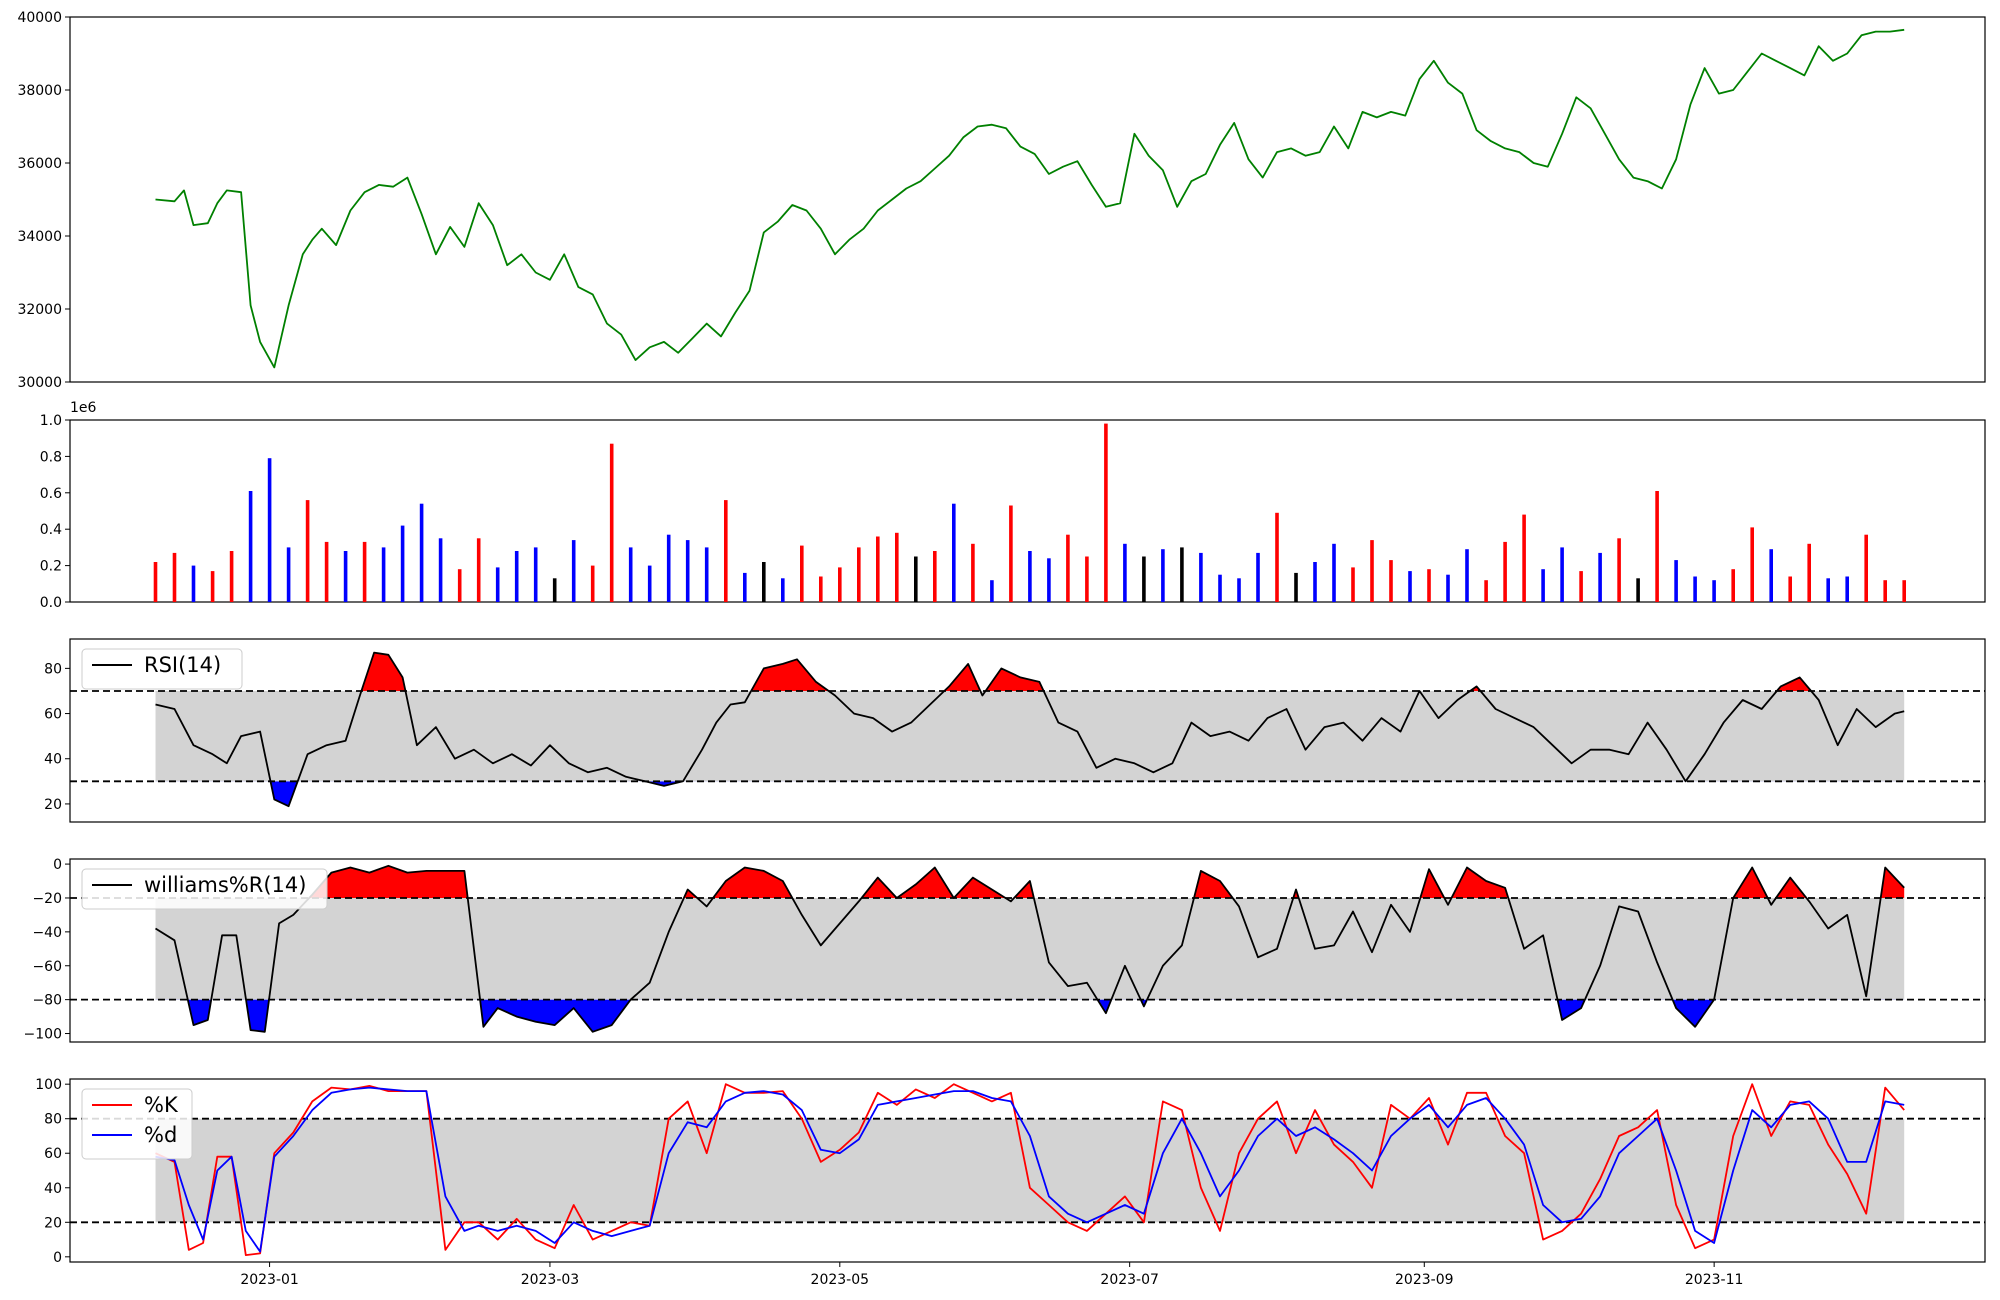  I want to click on y-tick-label: 0.2, so click(51, 567).